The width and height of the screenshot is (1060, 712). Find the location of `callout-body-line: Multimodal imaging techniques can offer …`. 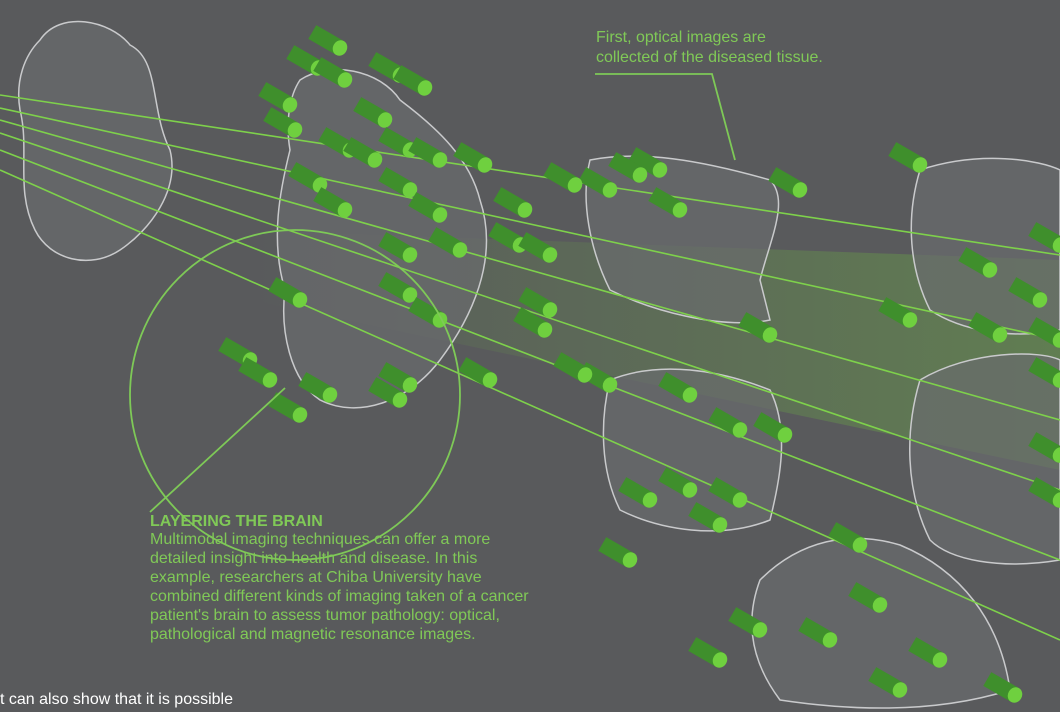

callout-body-line: Multimodal imaging techniques can offer … is located at coordinates (320, 539).